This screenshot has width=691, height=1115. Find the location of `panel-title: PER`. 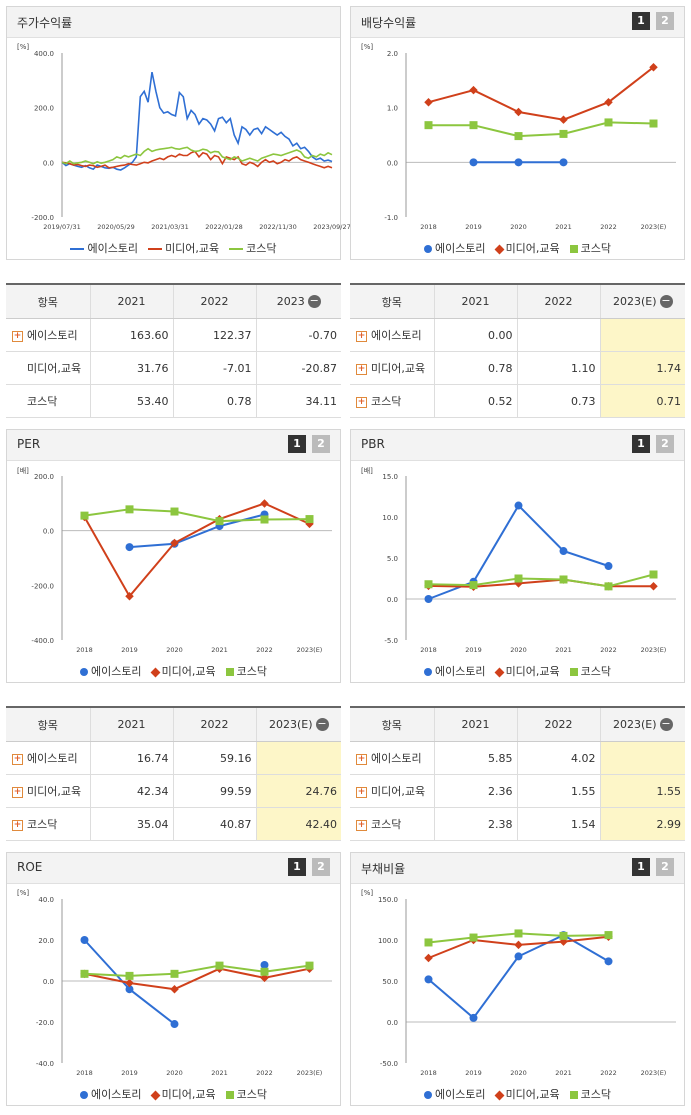

panel-title: PER is located at coordinates (29, 444).